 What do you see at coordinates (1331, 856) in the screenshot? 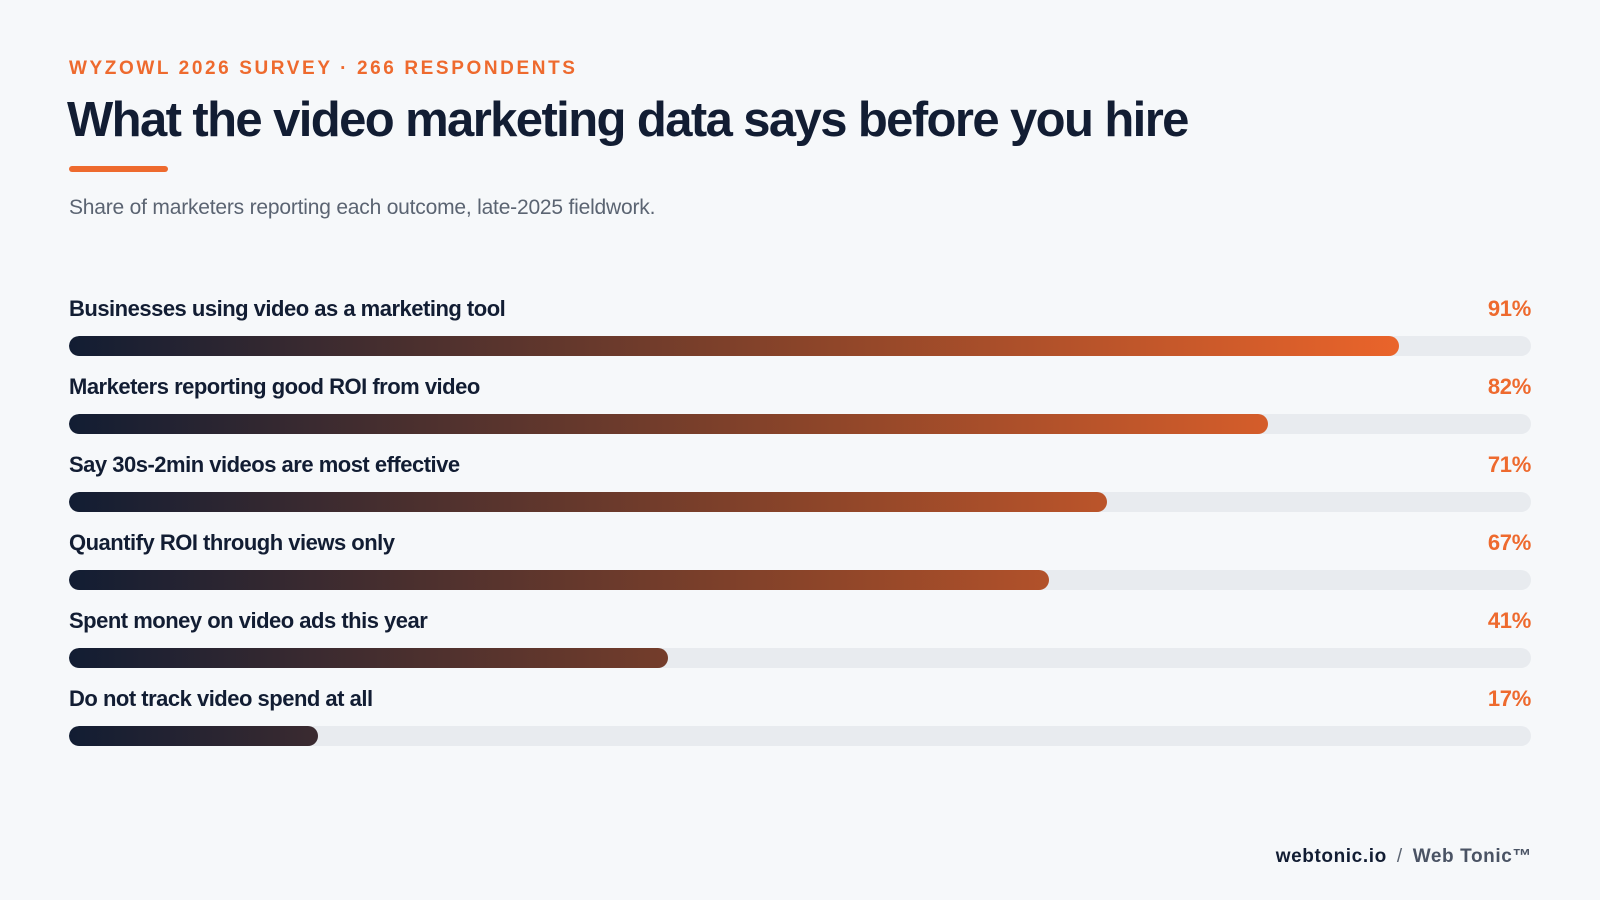
I see `footer-site: webtonic.io` at bounding box center [1331, 856].